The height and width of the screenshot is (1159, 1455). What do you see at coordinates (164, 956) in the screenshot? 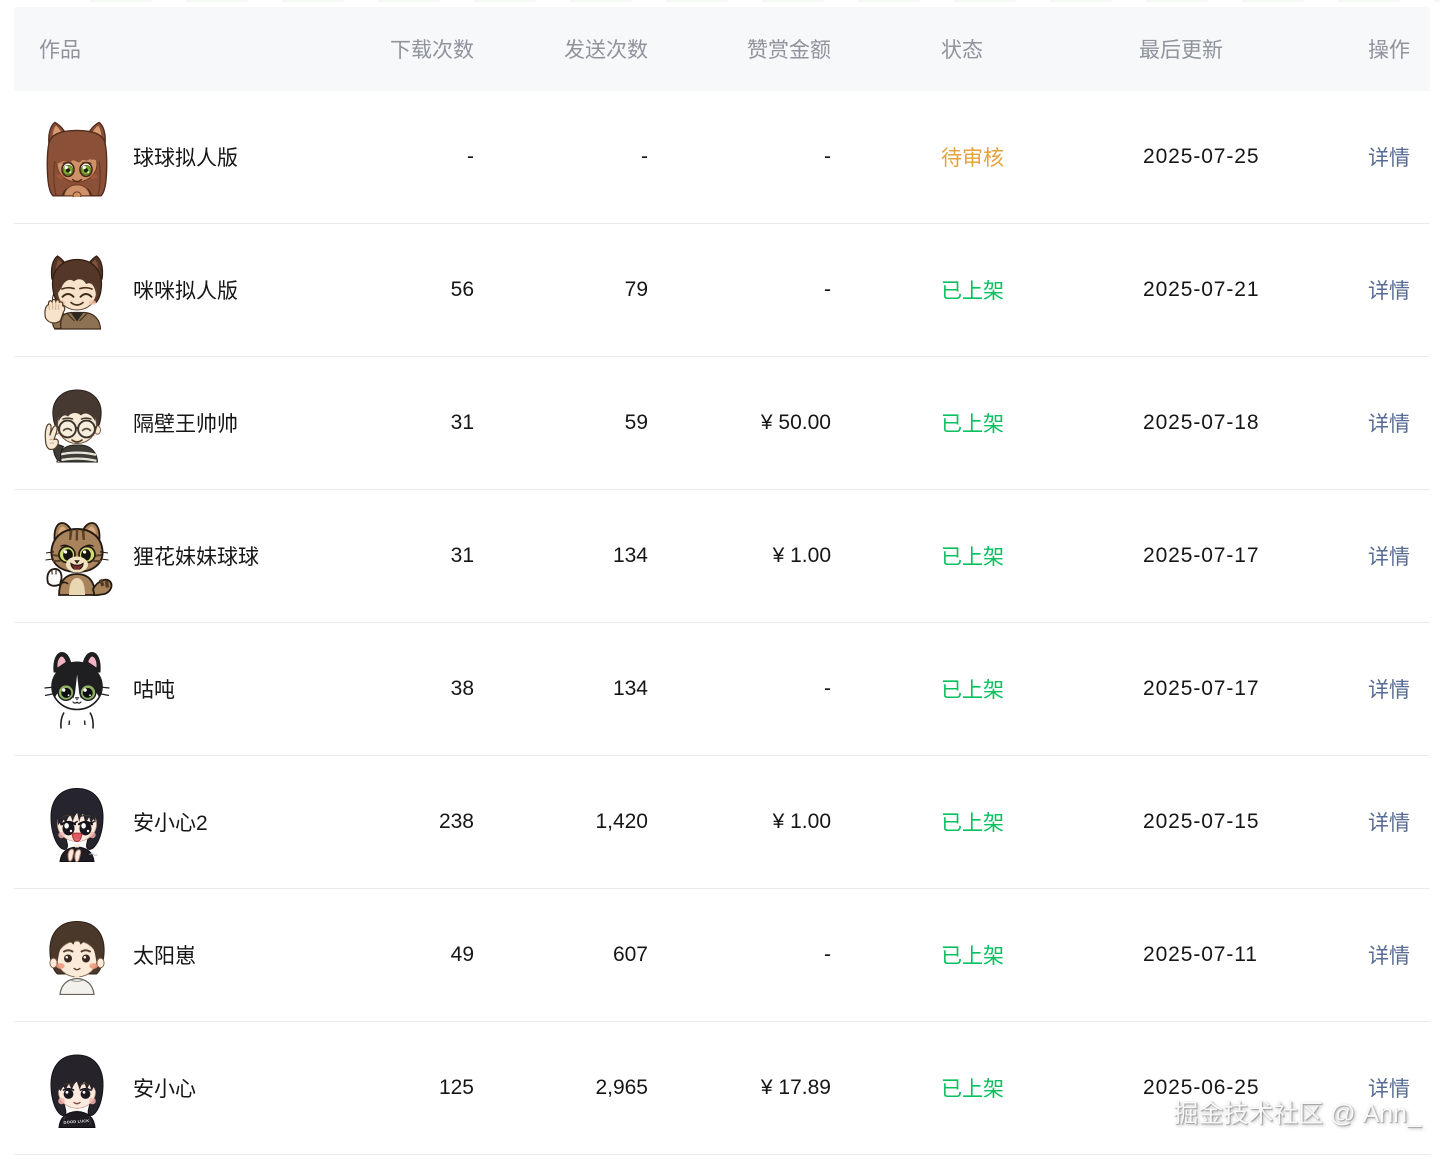
I see `work-name: 太阳崽` at bounding box center [164, 956].